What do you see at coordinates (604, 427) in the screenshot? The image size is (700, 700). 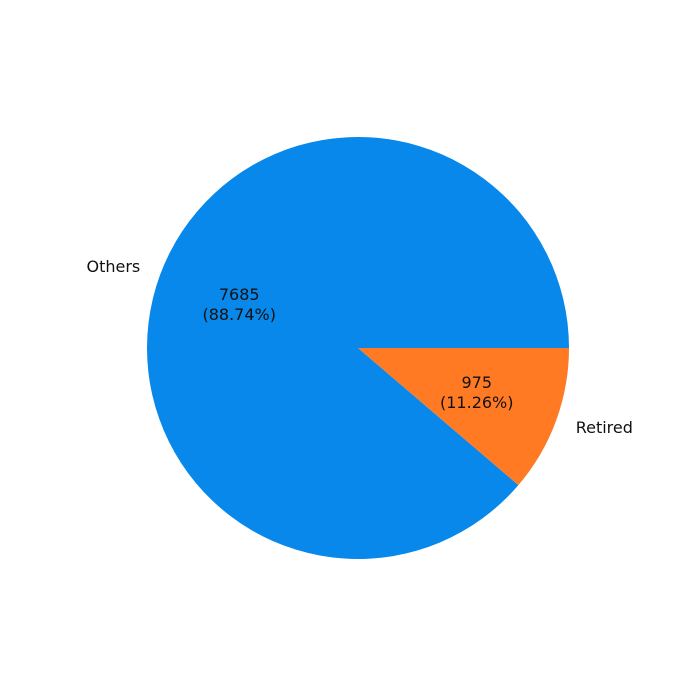 I see `slice-label-retired: Retired` at bounding box center [604, 427].